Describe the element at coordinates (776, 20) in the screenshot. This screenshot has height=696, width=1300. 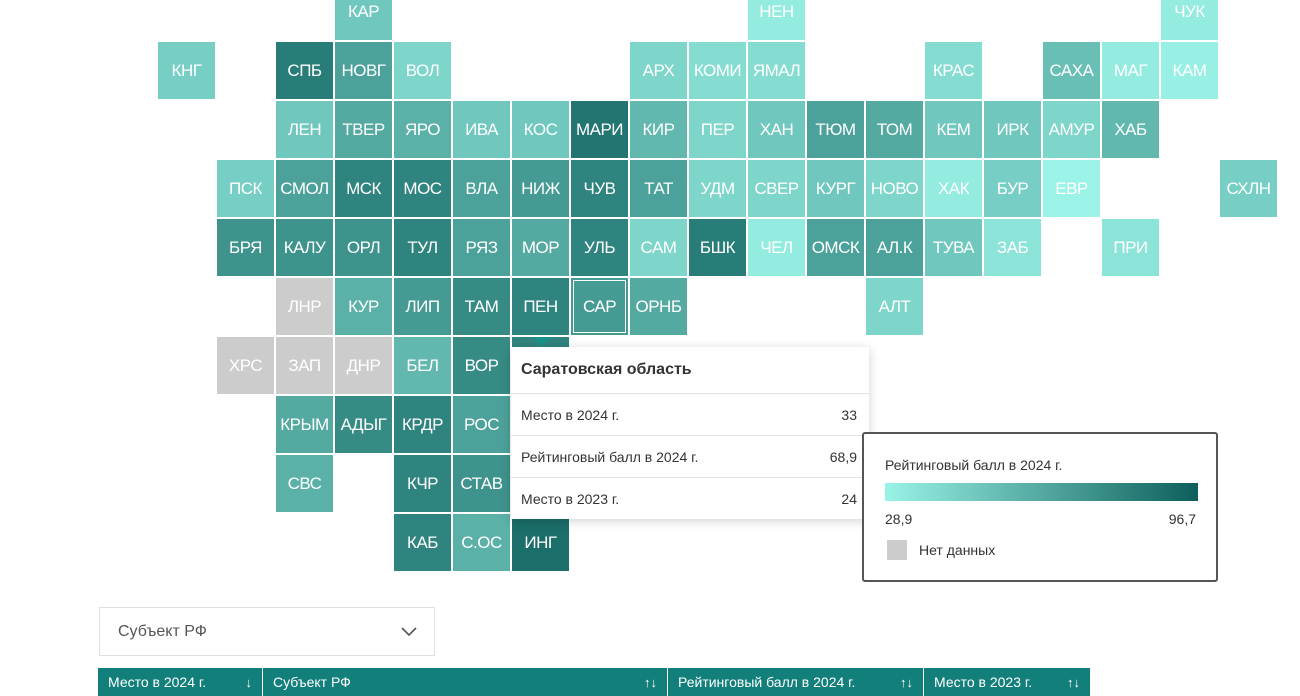
I see `region-tile: НЕН` at that location.